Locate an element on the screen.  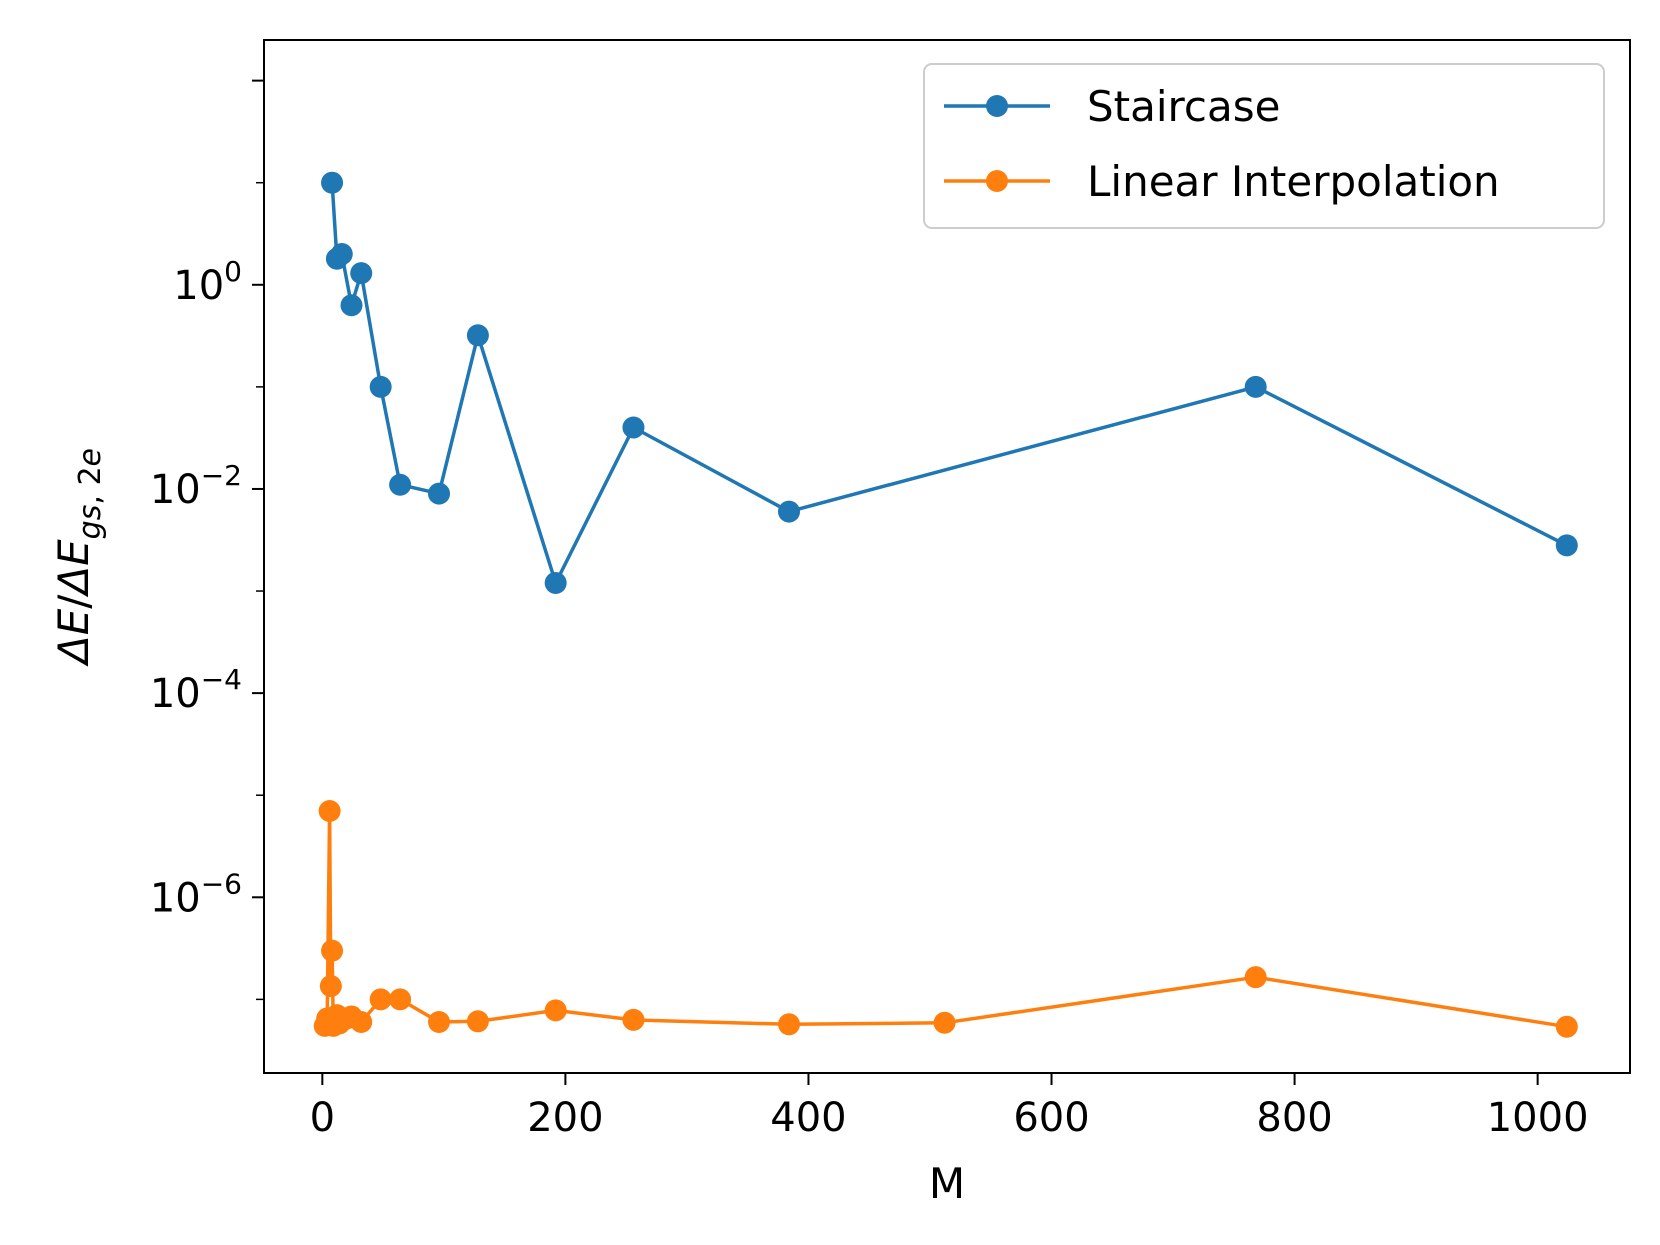
legend-label-0: Staircase is located at coordinates (1183, 106).